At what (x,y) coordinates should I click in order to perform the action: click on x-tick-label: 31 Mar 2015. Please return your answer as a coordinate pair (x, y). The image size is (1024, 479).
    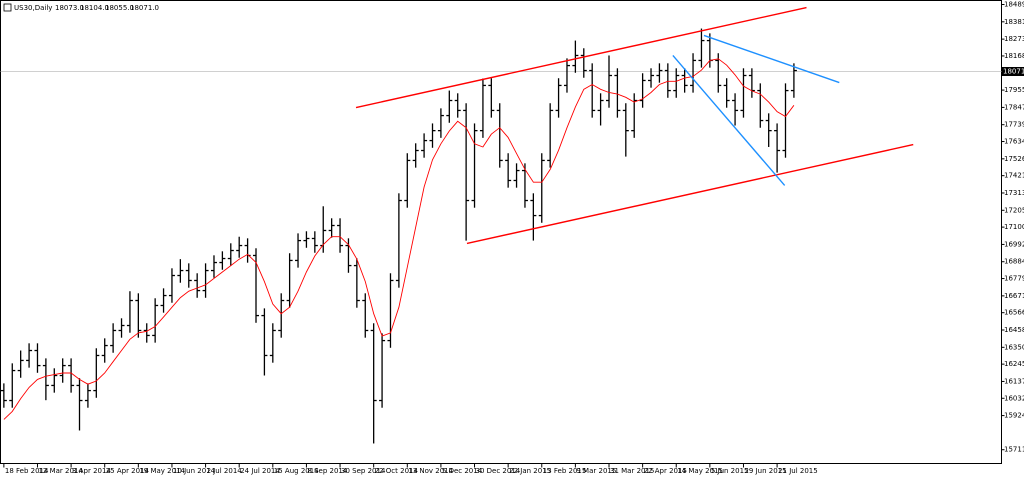
    Looking at the image, I should click on (632, 471).